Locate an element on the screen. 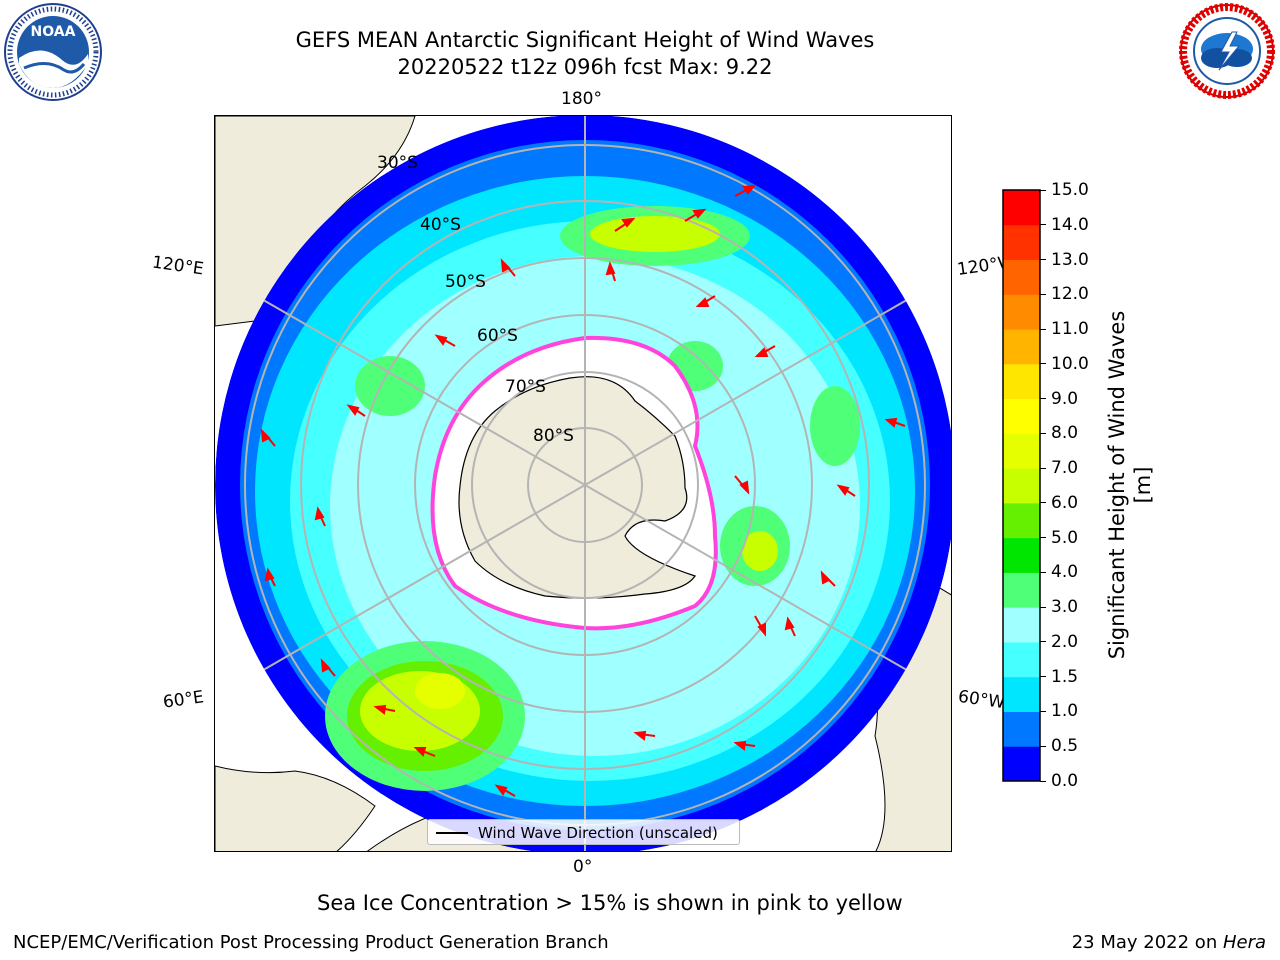 This screenshot has height=960, width=1280. lat-label-60s: 60°S is located at coordinates (497, 336).